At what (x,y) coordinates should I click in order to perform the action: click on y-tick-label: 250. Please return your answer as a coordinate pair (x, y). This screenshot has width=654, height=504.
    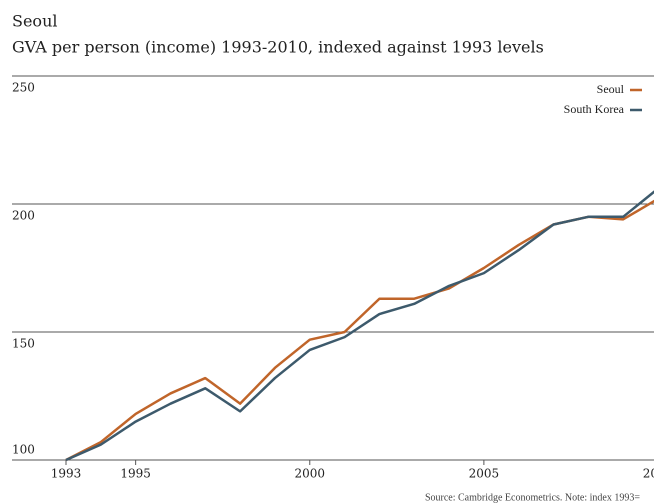
    Looking at the image, I should click on (23, 88).